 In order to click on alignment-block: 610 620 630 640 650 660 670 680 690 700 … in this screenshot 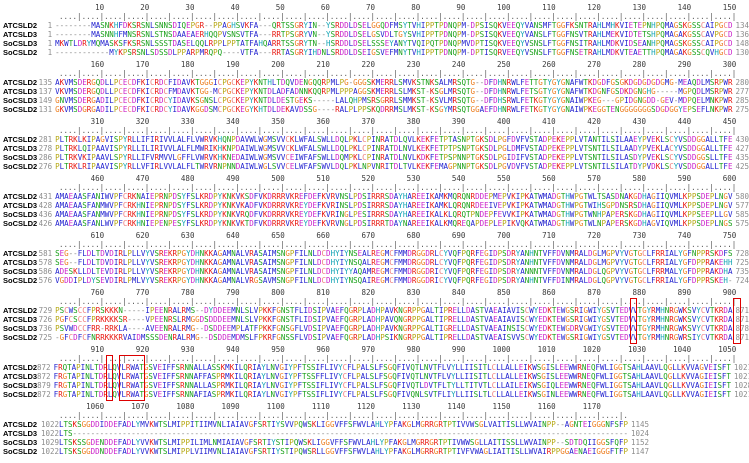, I will do `click(374, 258)`.